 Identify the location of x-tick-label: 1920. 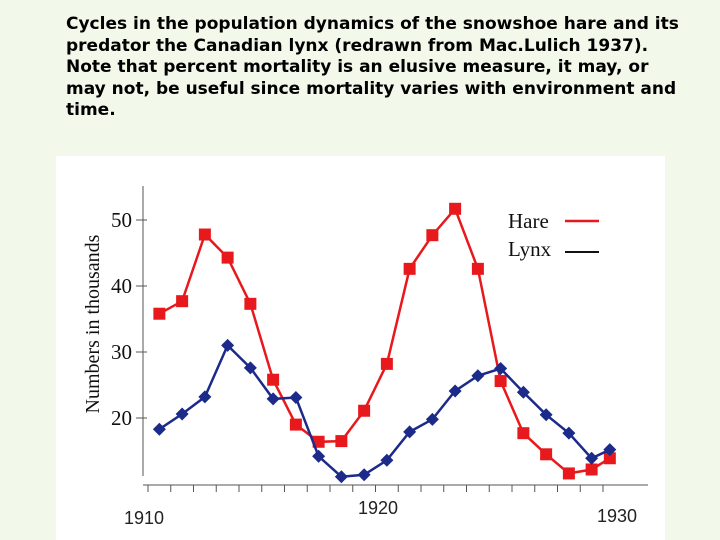
(378, 508).